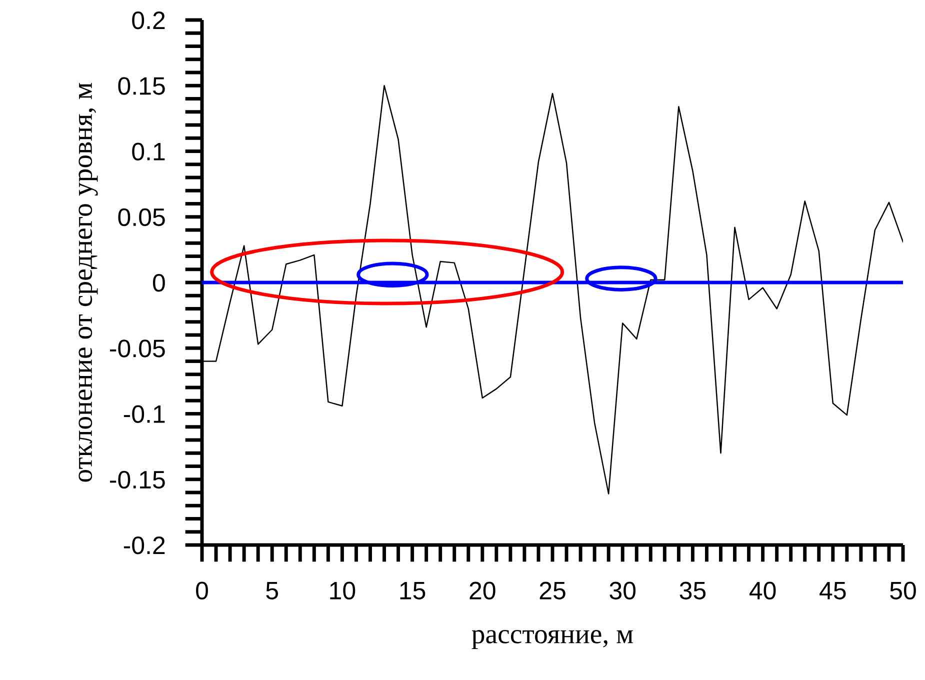  I want to click on x-tick-label: 0, so click(202, 591).